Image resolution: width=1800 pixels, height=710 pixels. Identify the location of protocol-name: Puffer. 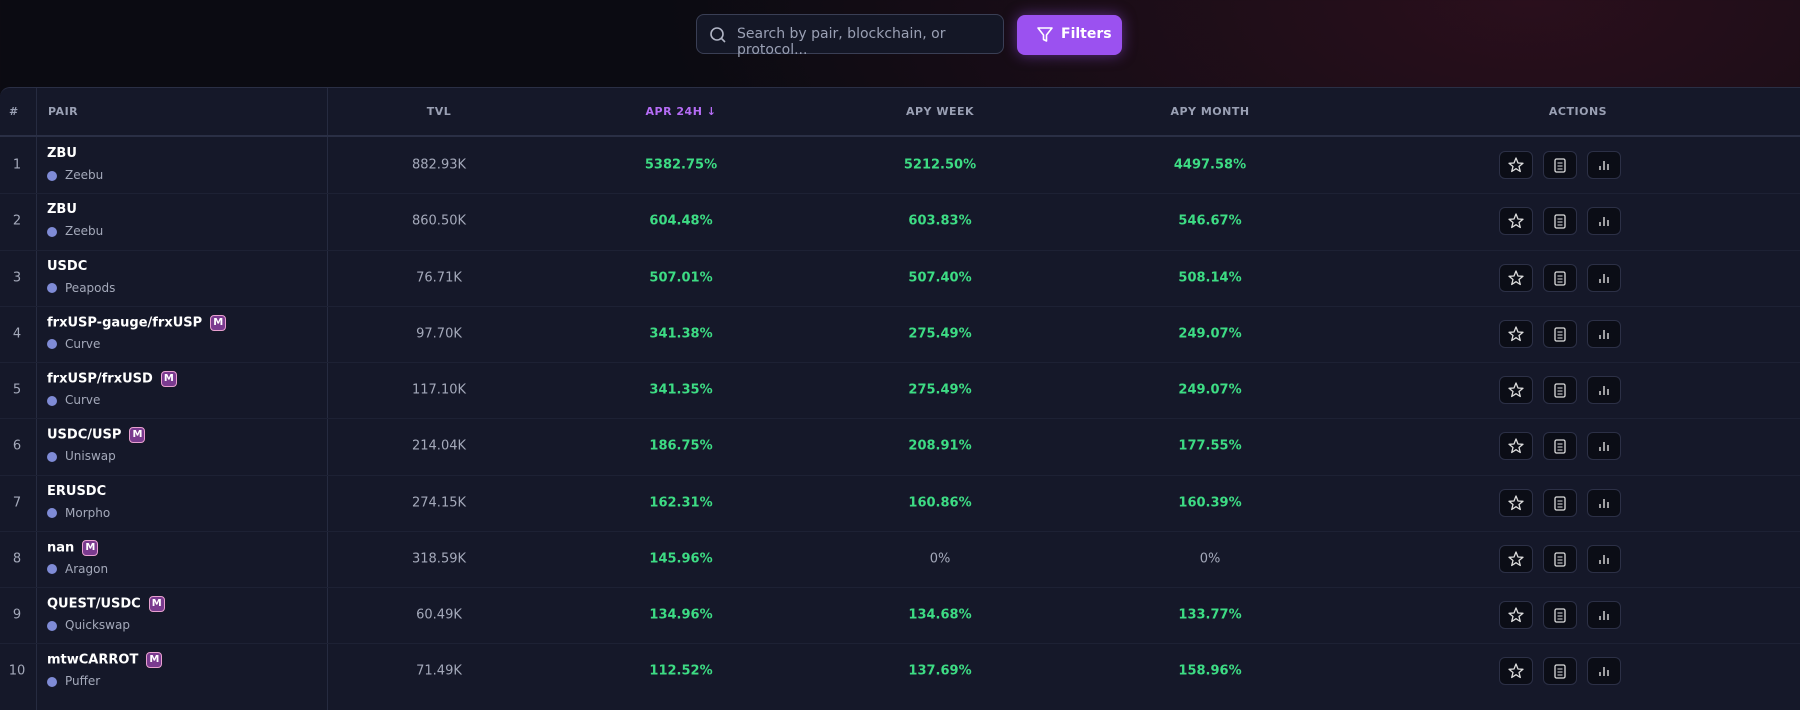
(83, 681).